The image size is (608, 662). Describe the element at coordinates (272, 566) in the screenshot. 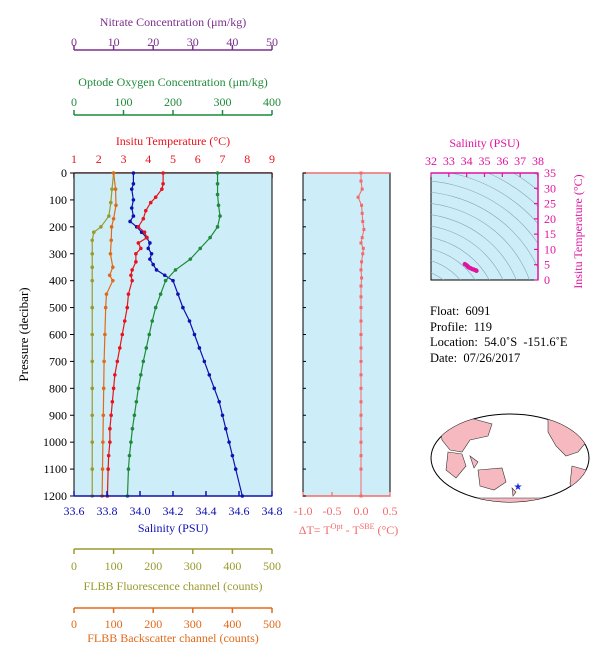

I see `fluorescence-tick-label: 500` at that location.